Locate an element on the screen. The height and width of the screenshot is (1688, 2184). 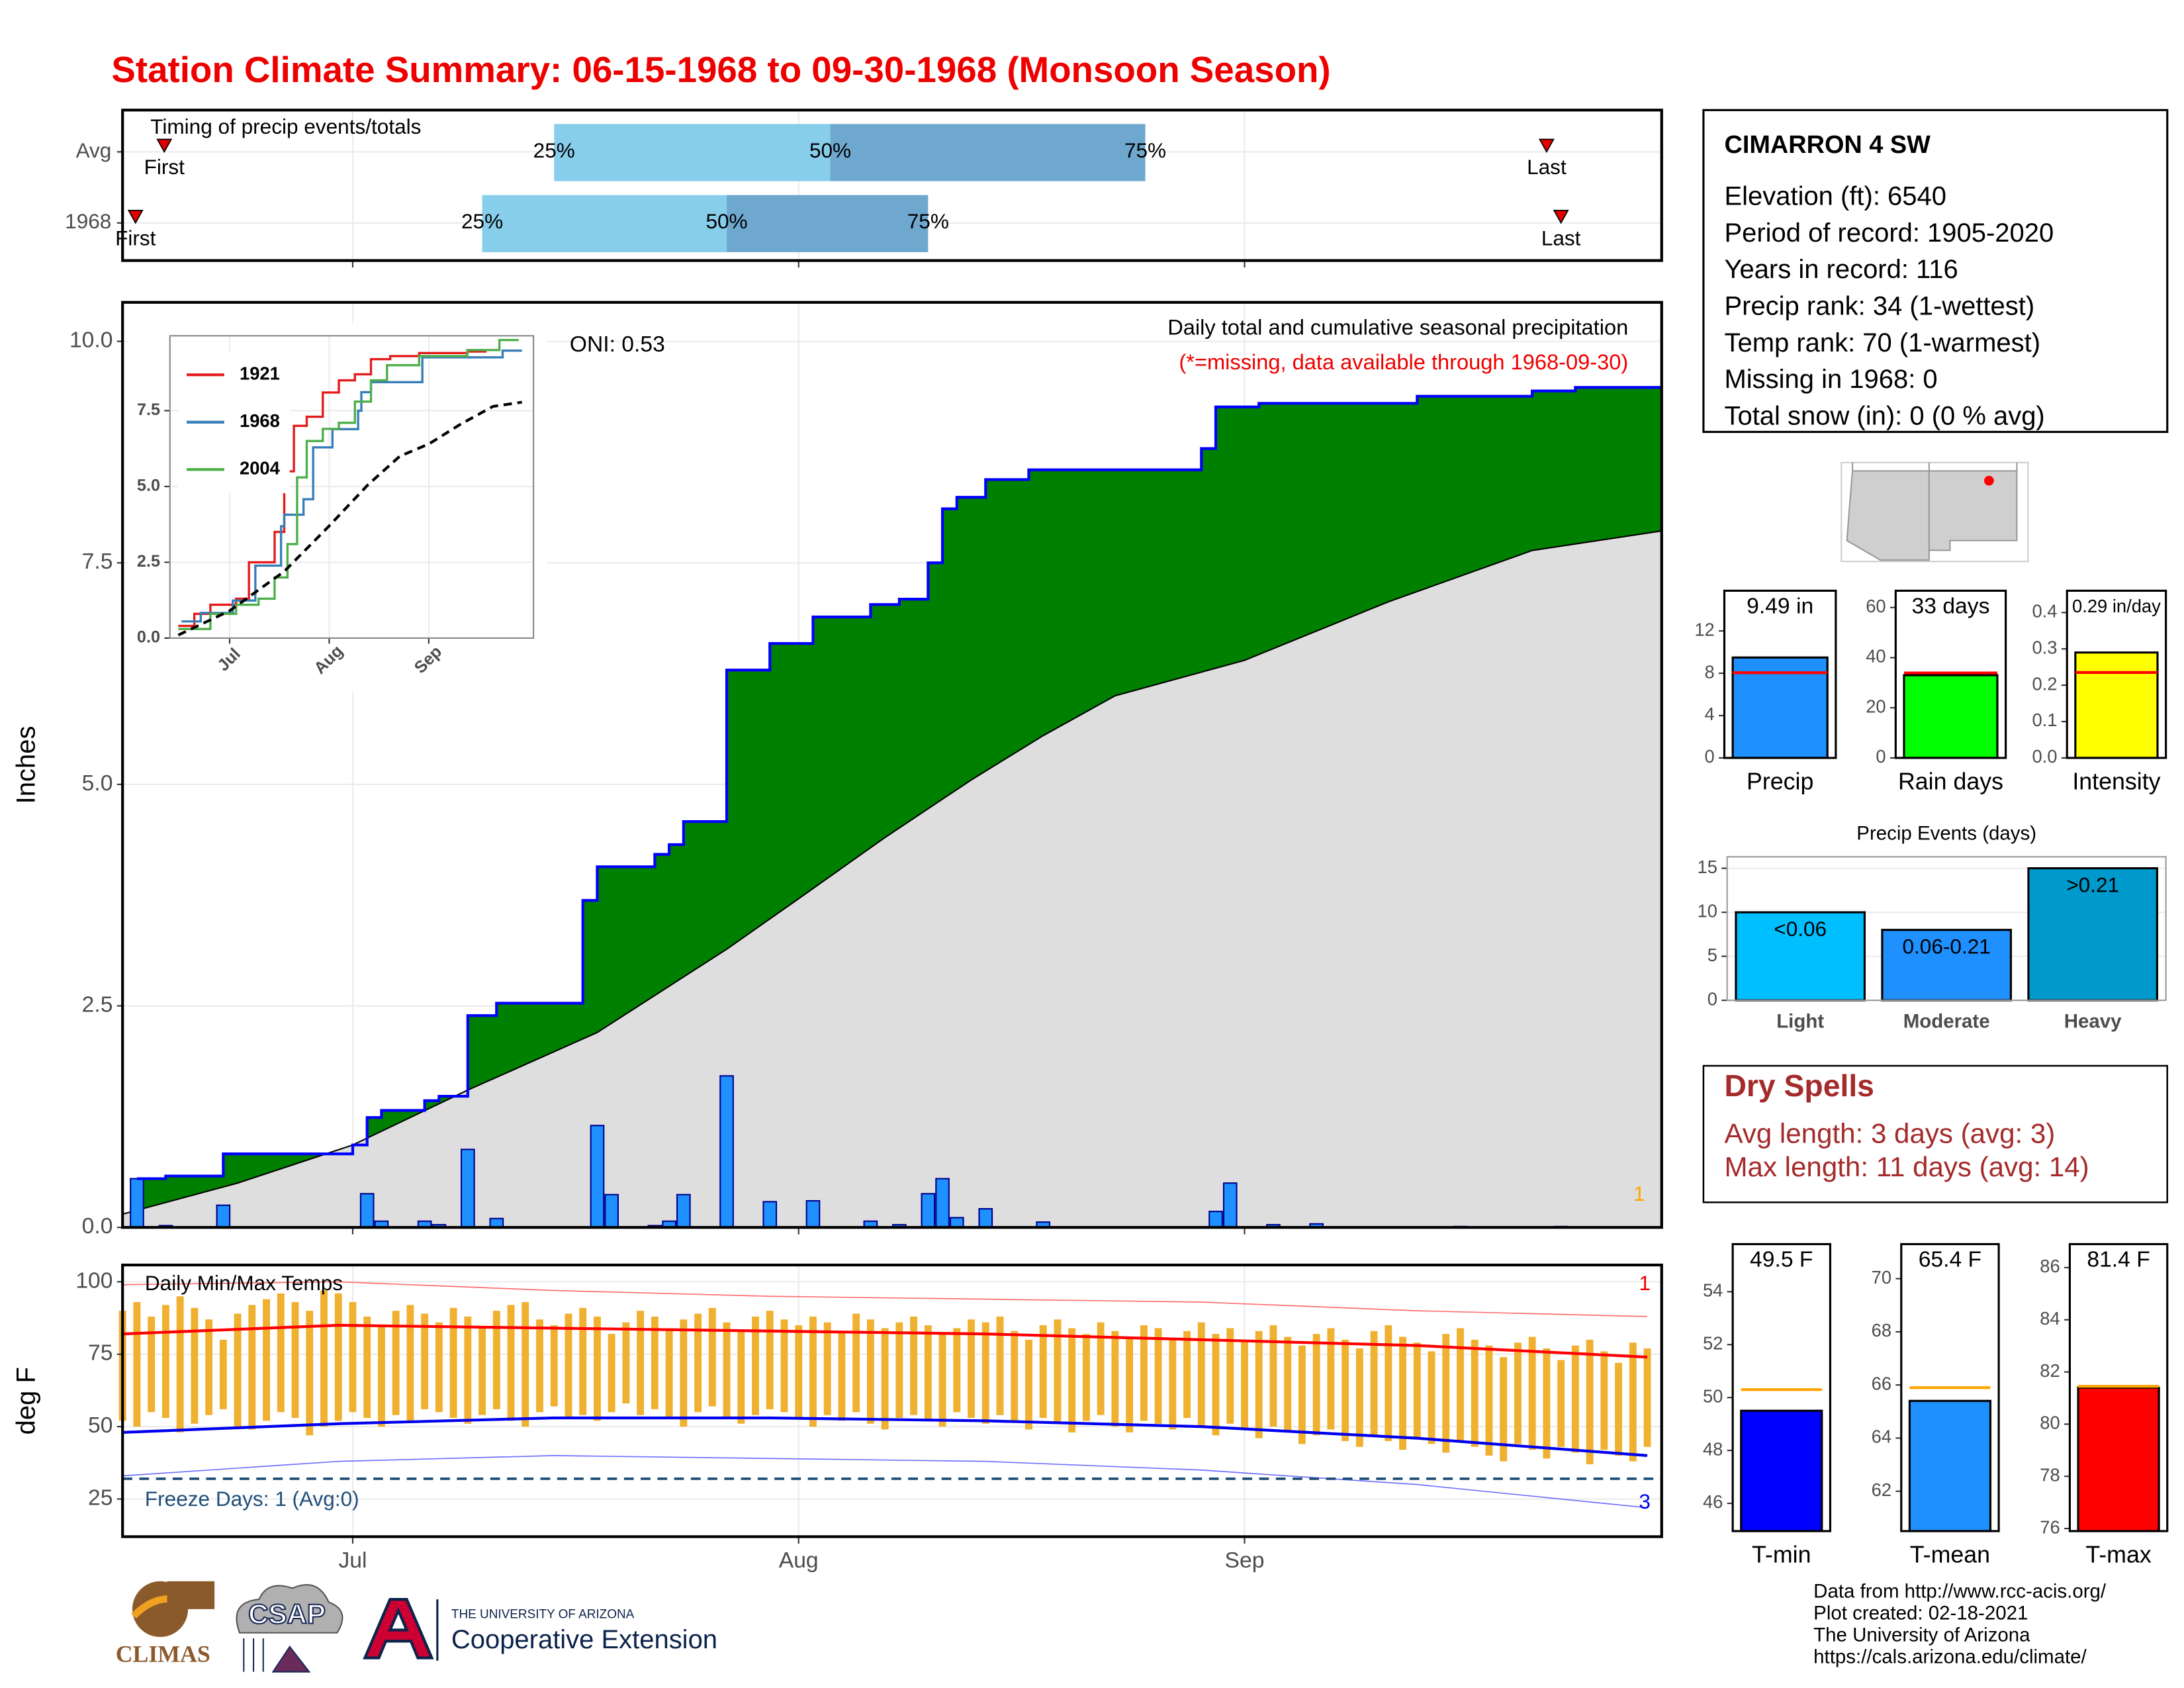
dry-spell-info: Max length: 11 days (avg: 14) is located at coordinates (1906, 1166).